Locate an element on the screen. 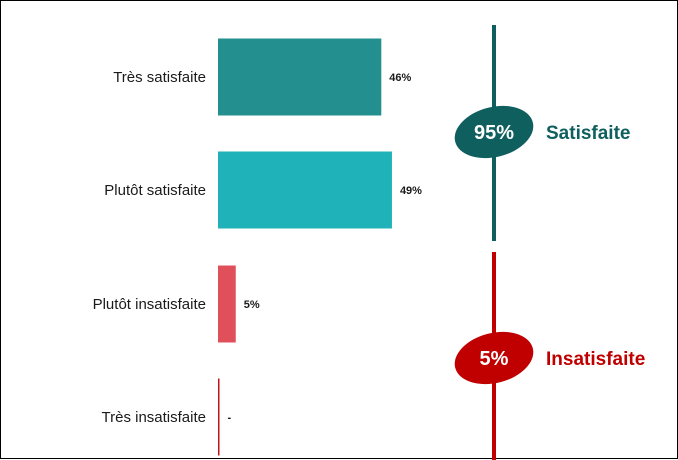 Image resolution: width=678 pixels, height=460 pixels. value-label: 49% is located at coordinates (411, 191).